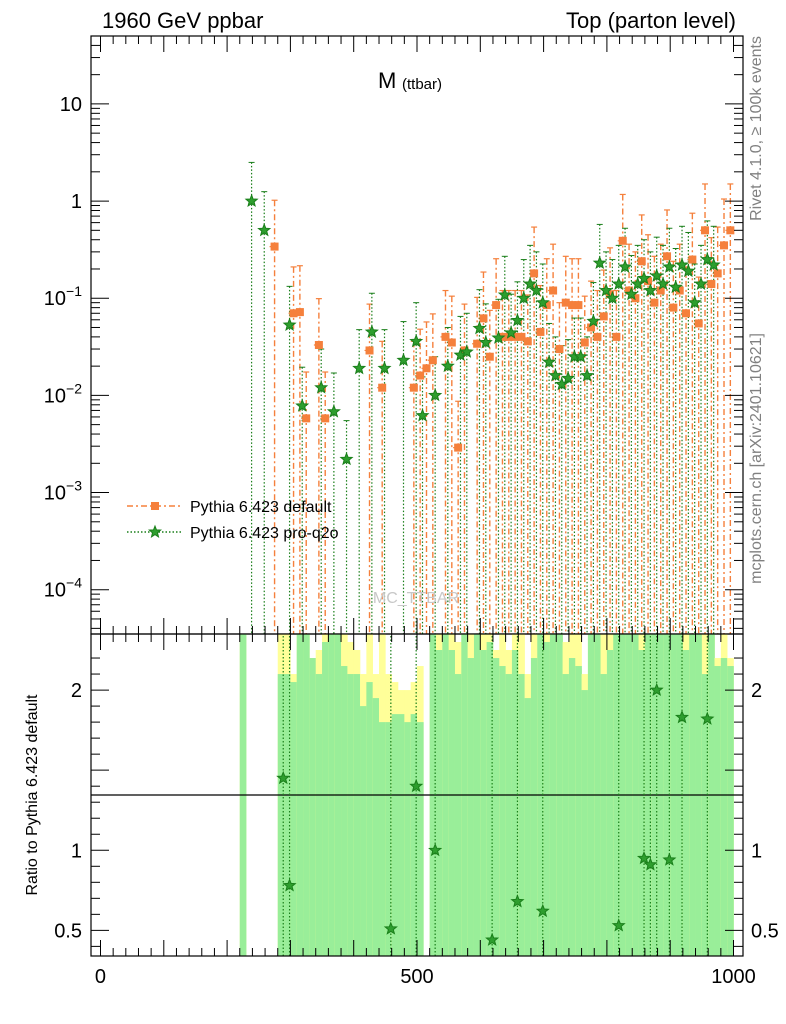 This screenshot has height=1024, width=786. I want to click on x-tick-label: 500, so click(416, 977).